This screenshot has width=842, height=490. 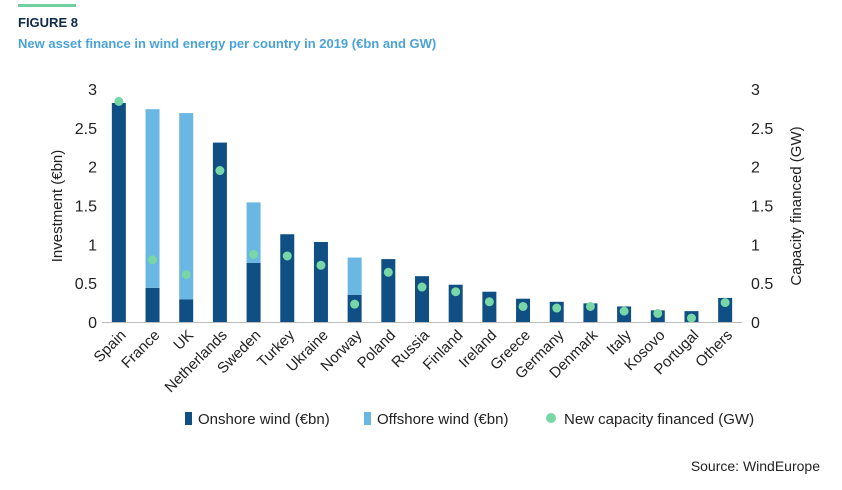 I want to click on legend-offshore-label: Offshore wind (€bn), so click(x=442, y=419).